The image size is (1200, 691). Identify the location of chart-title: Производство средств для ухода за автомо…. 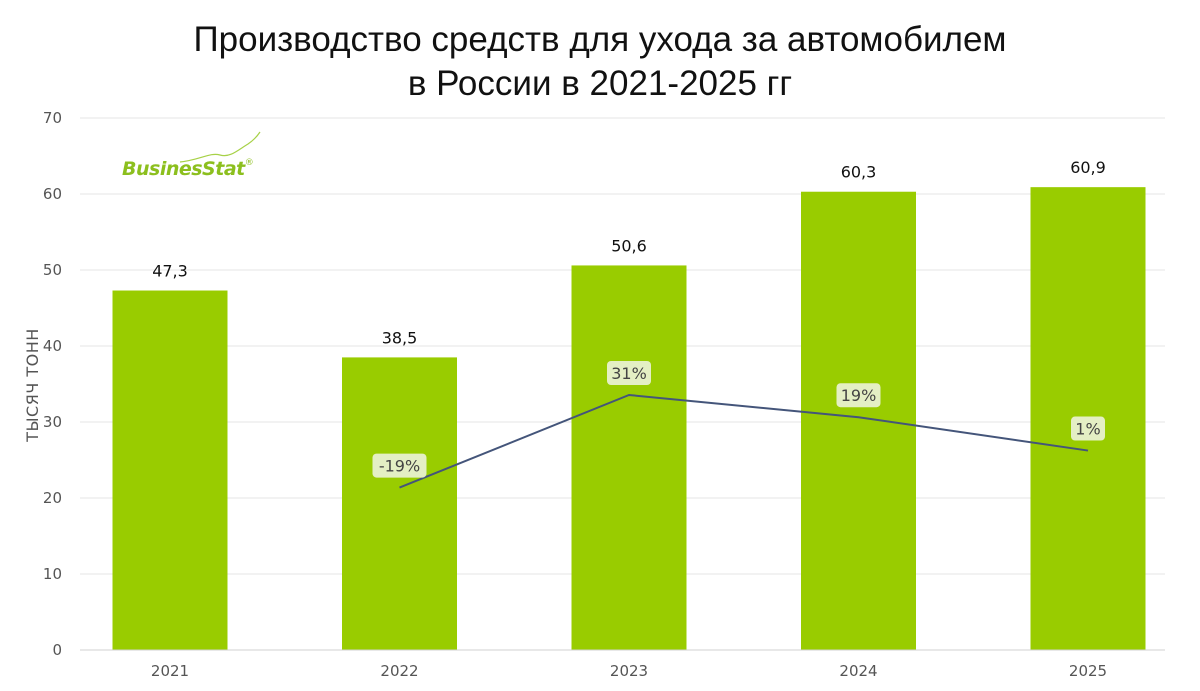
(600, 62).